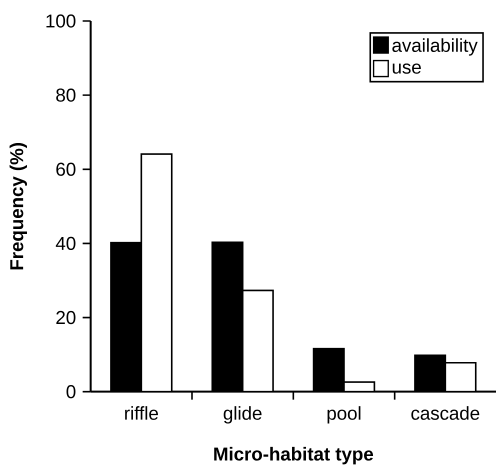 The width and height of the screenshot is (497, 469). What do you see at coordinates (61, 21) in the screenshot?
I see `y-tick-label: 100` at bounding box center [61, 21].